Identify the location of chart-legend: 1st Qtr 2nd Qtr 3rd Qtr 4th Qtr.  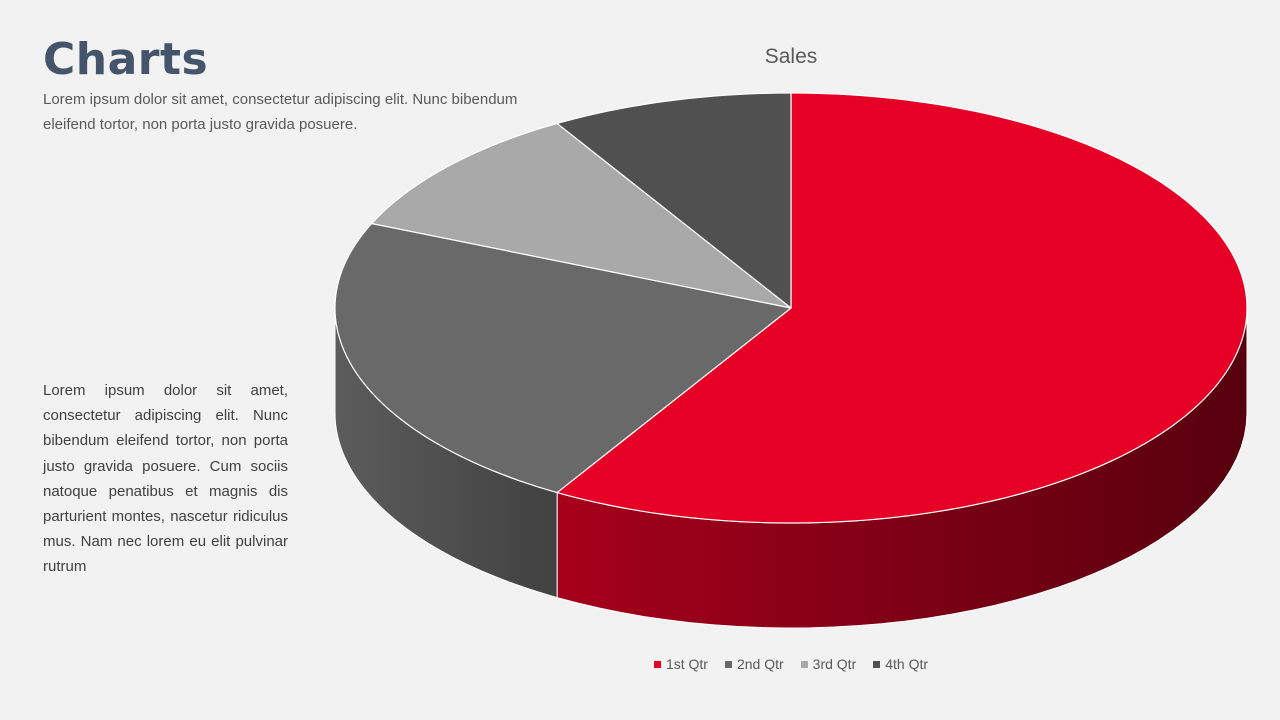
(640, 664).